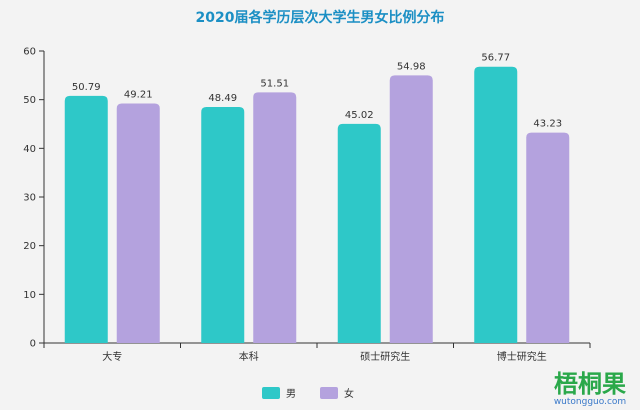 The height and width of the screenshot is (410, 640). What do you see at coordinates (349, 393) in the screenshot?
I see `legend-label: 女` at bounding box center [349, 393].